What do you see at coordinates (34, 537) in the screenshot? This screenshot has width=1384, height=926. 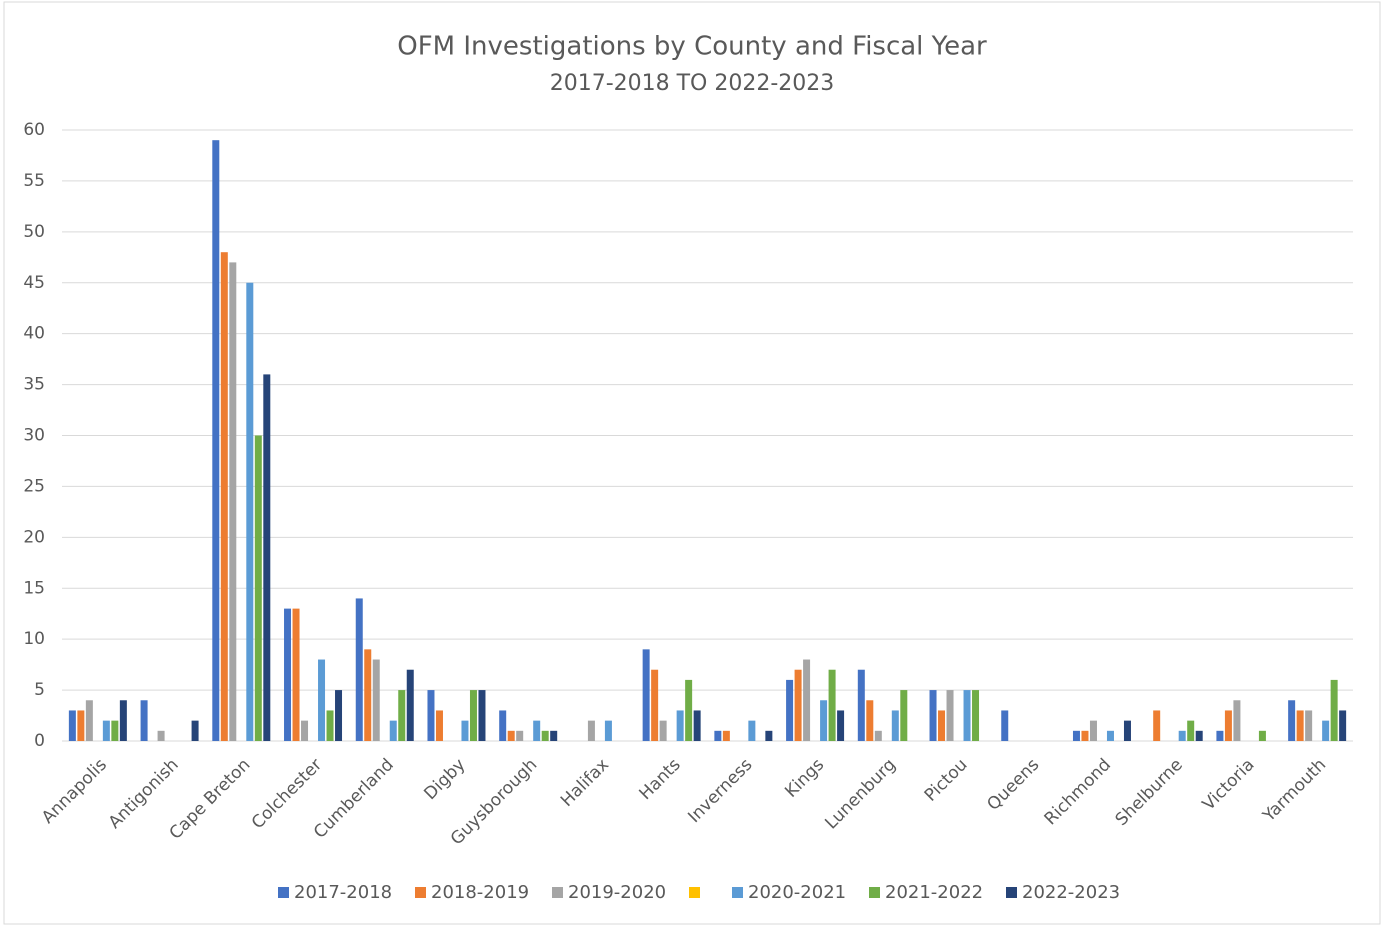 I see `y-tick-label: 20` at bounding box center [34, 537].